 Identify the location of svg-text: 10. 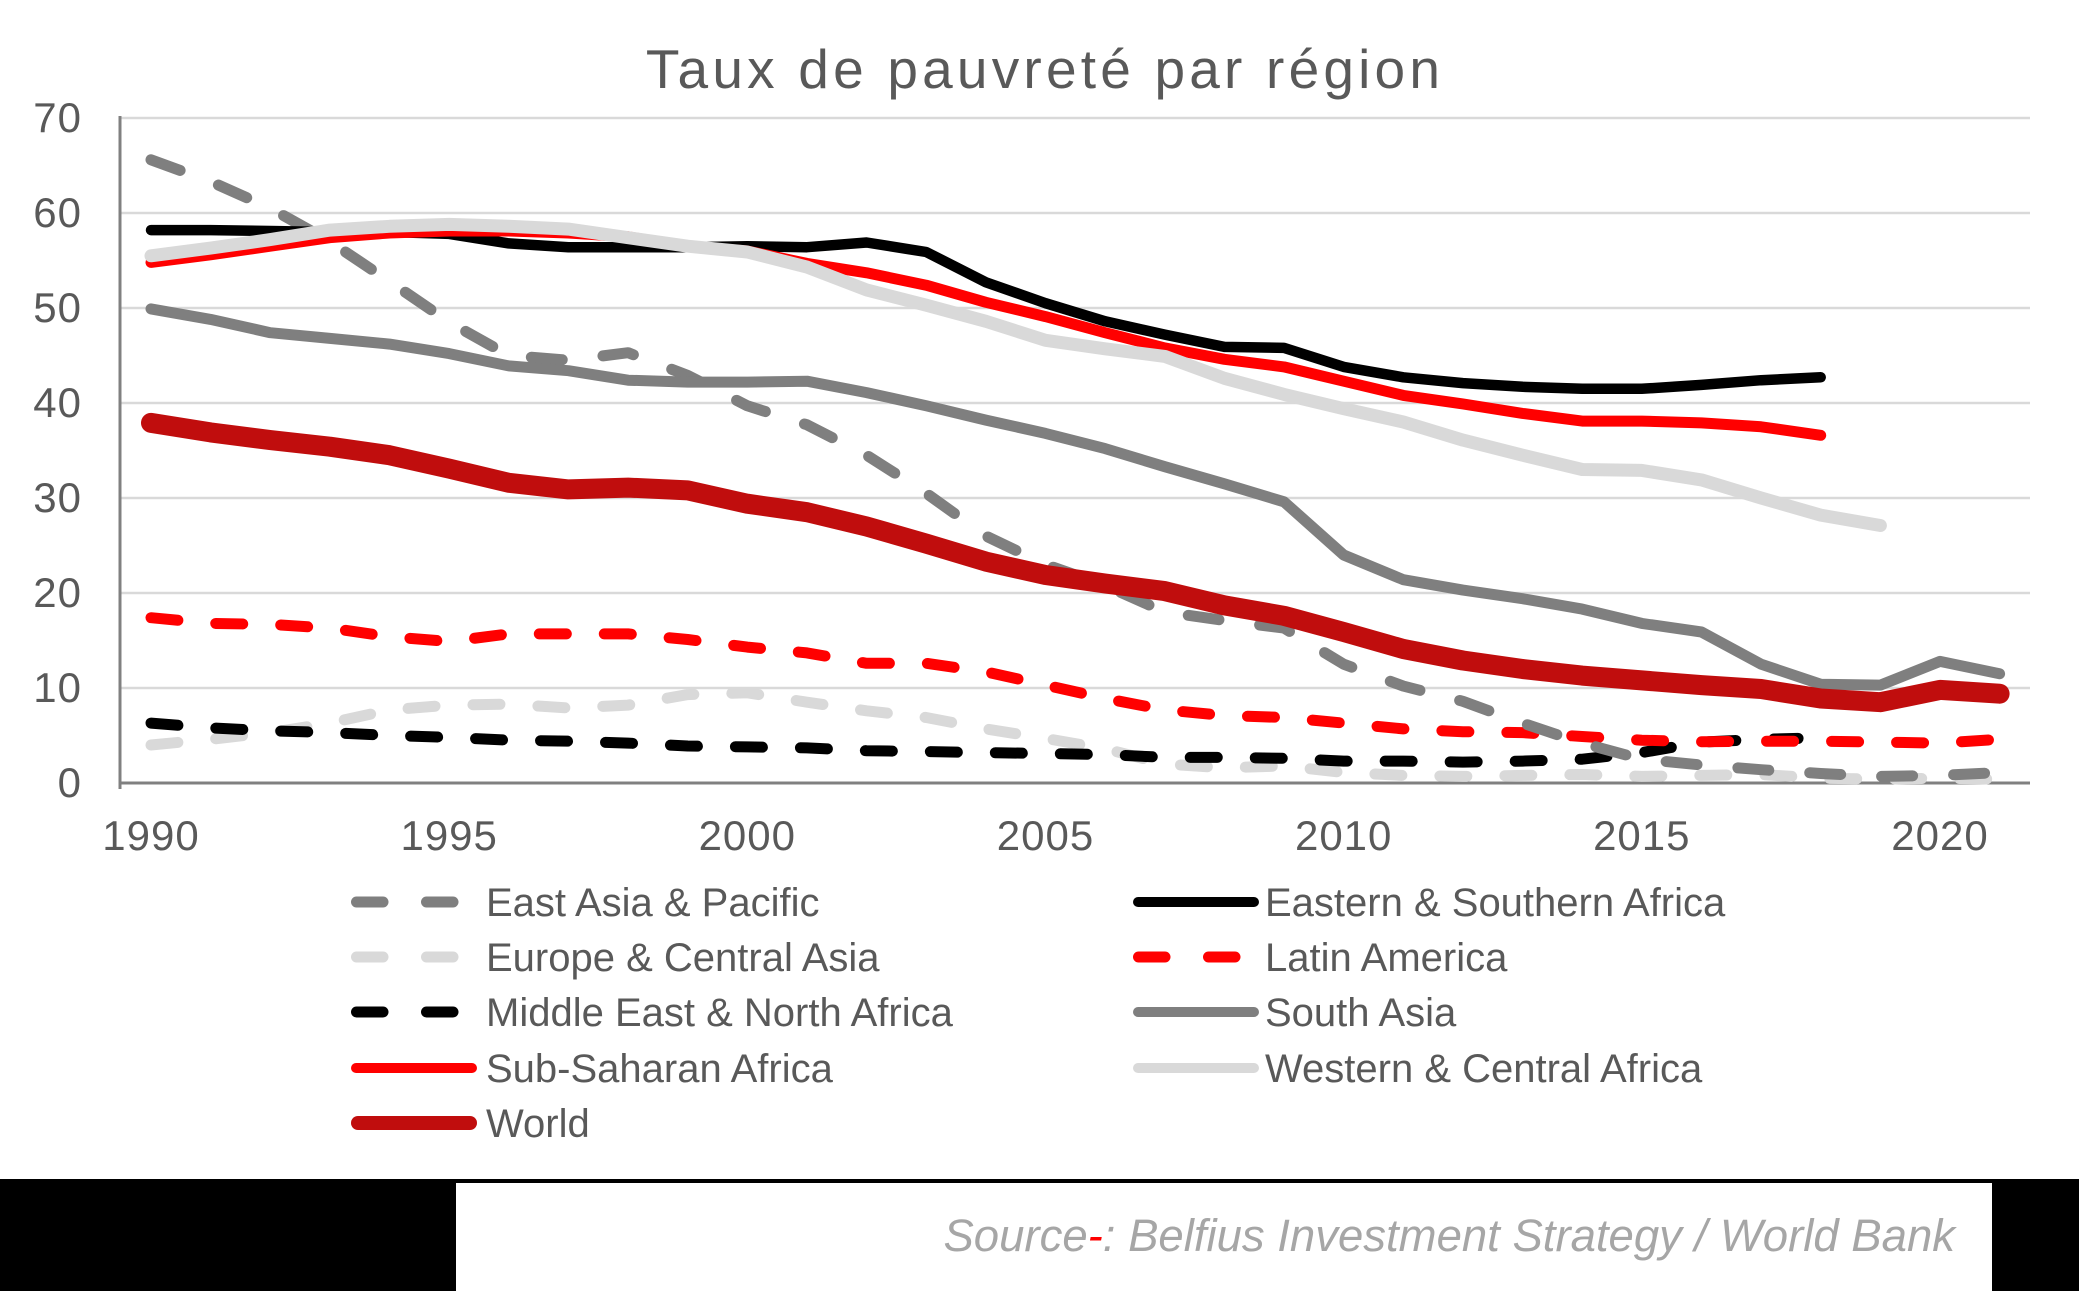
(57, 687).